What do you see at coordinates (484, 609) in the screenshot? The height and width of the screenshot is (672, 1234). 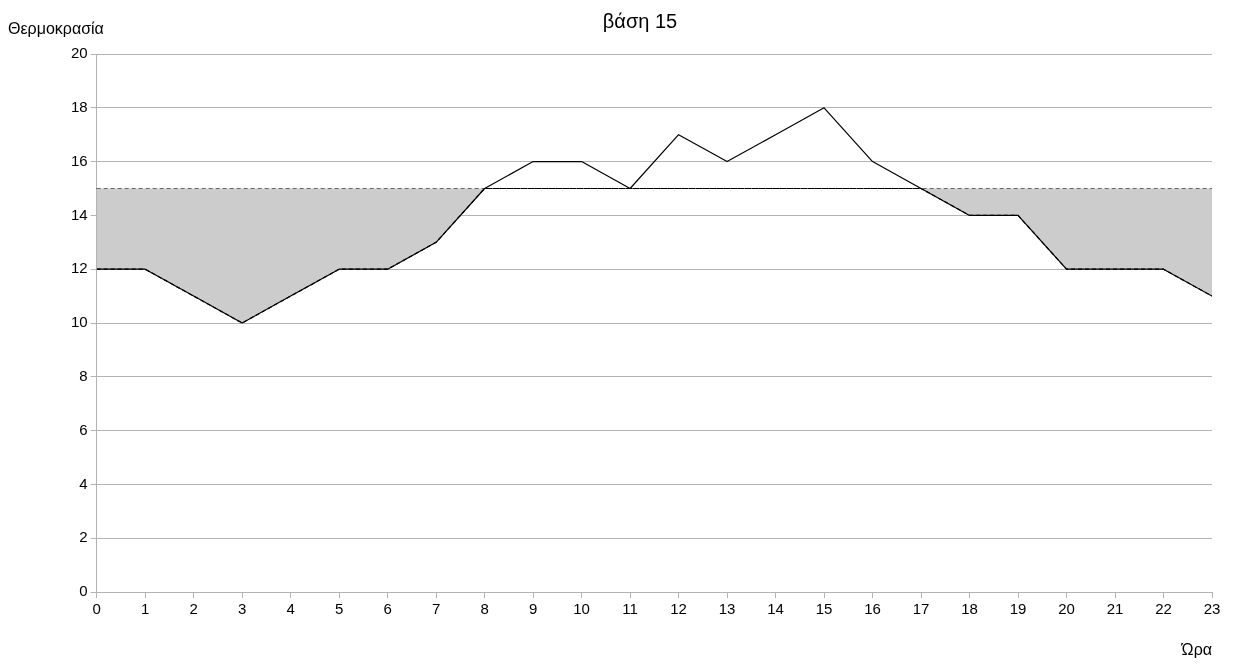 I see `x-tick-label: 8` at bounding box center [484, 609].